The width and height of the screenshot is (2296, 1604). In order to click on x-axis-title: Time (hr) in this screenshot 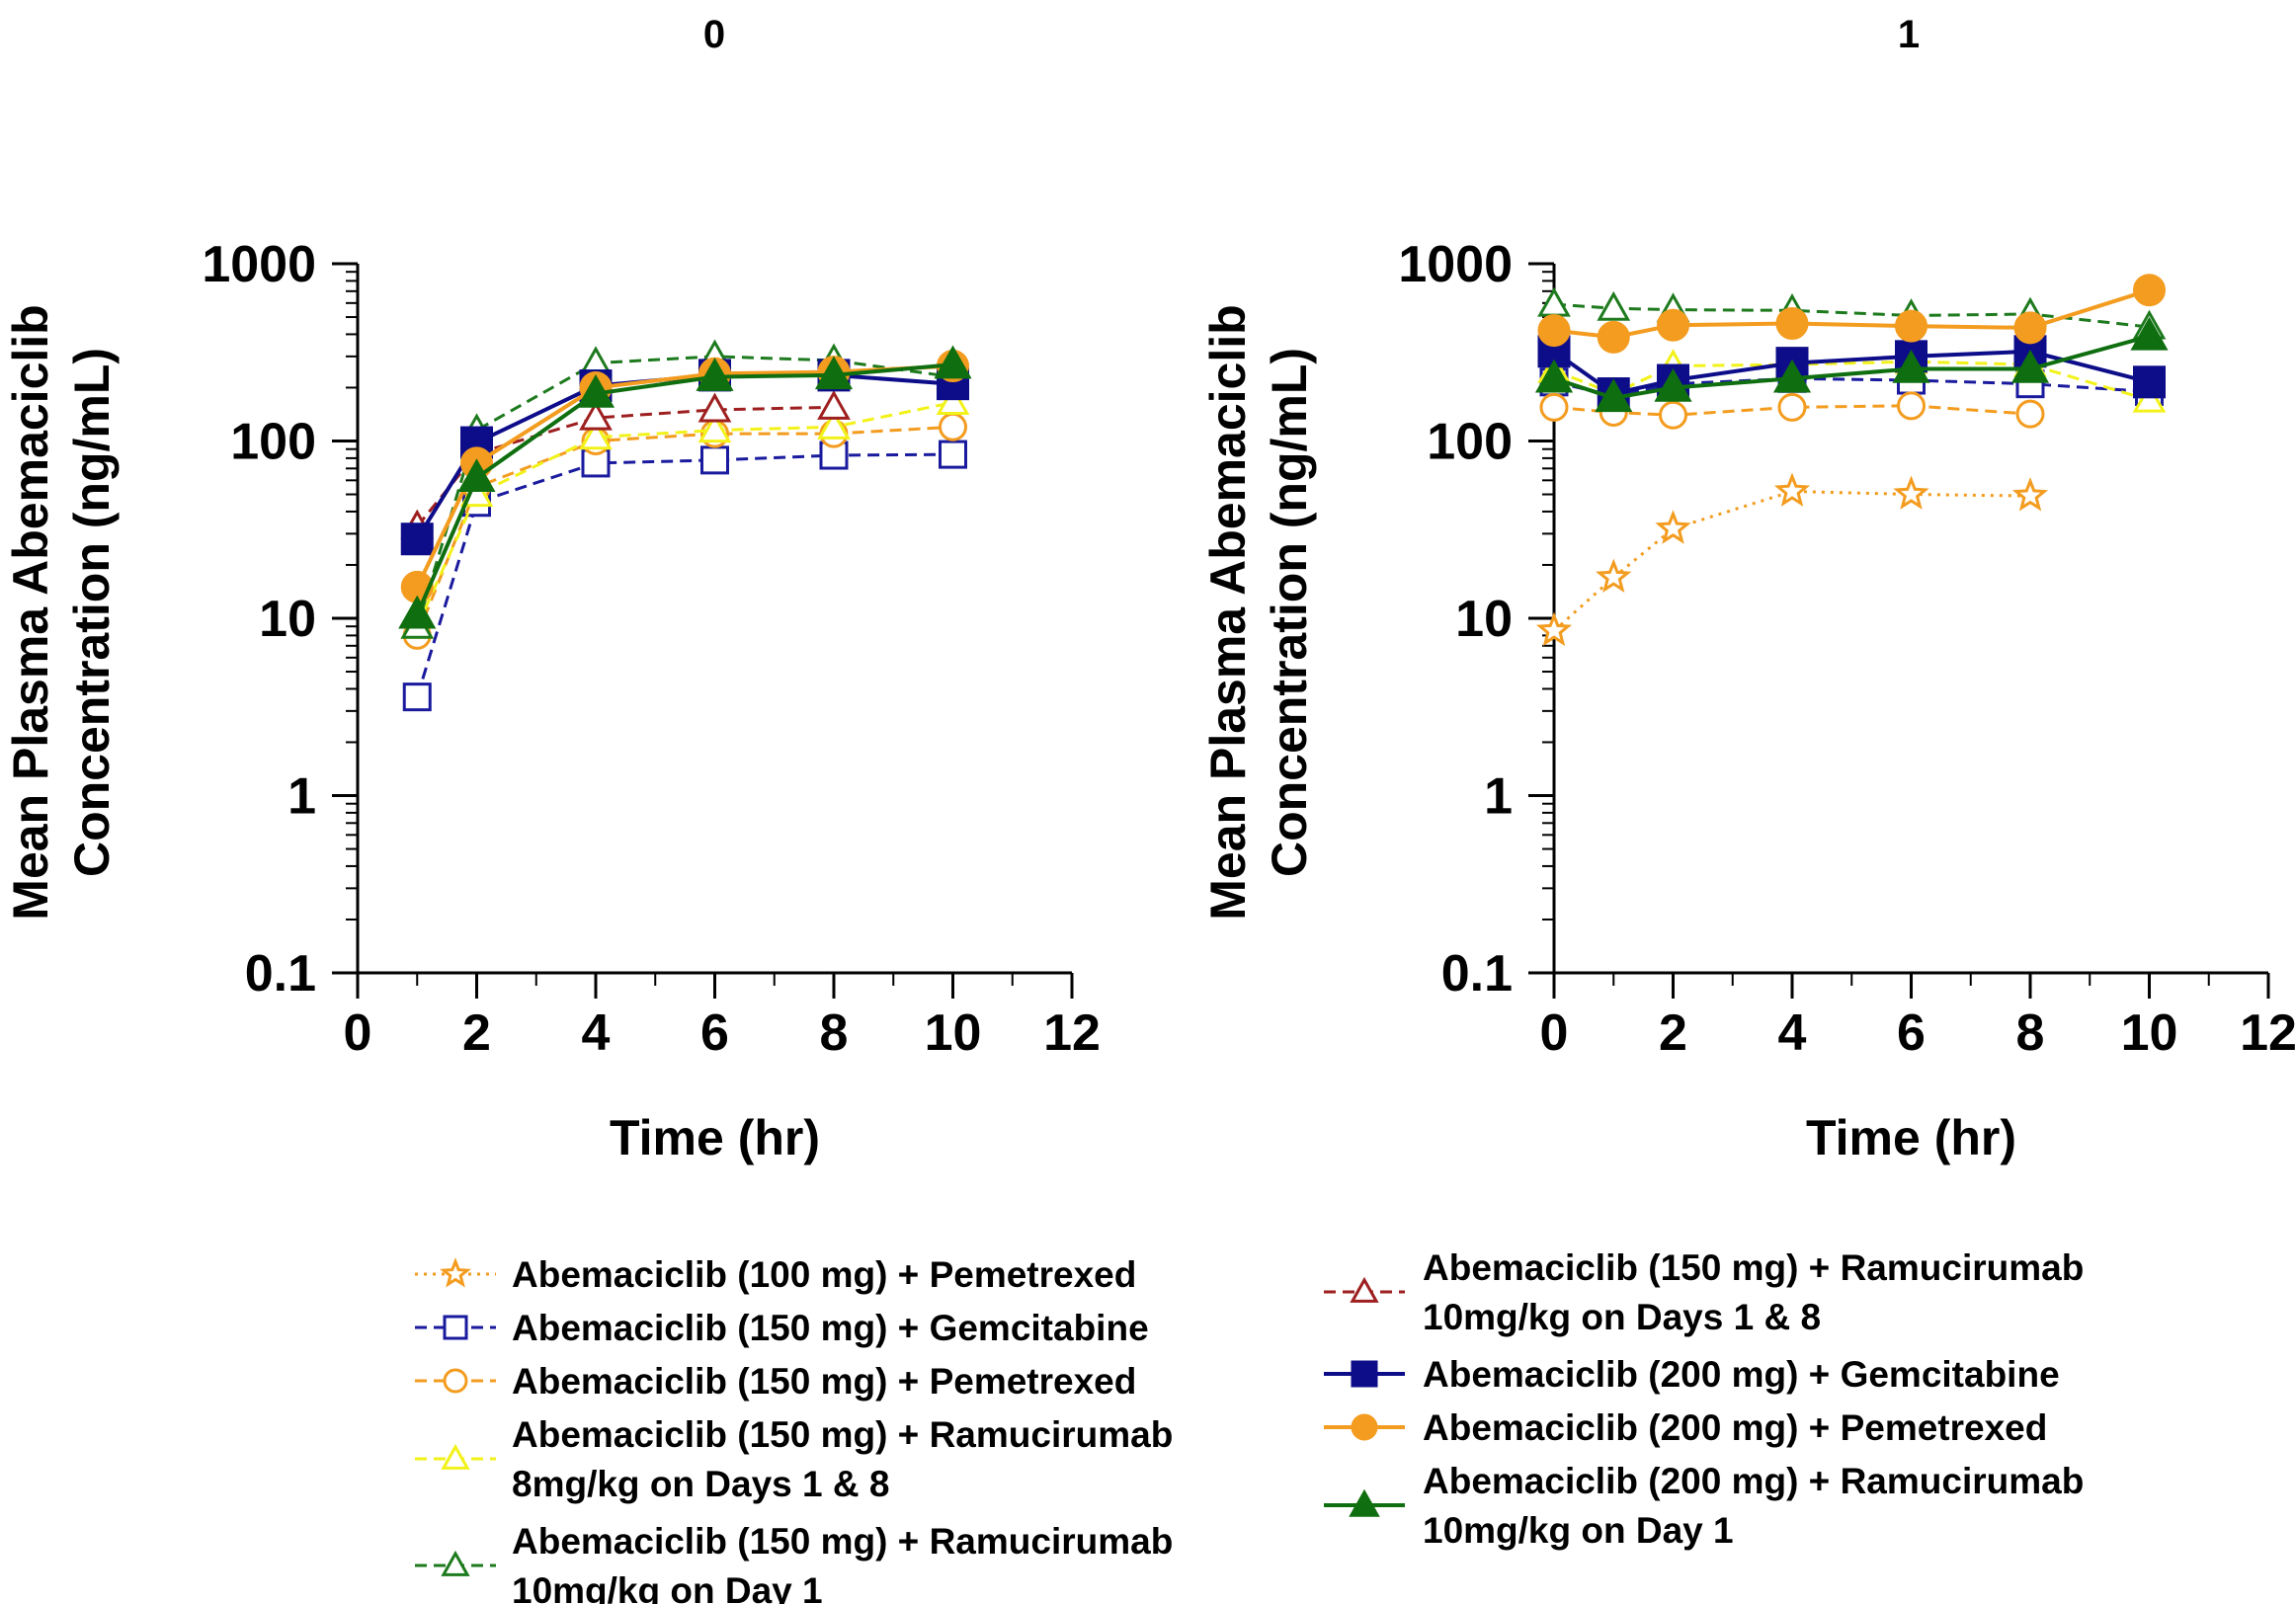, I will do `click(1911, 1137)`.